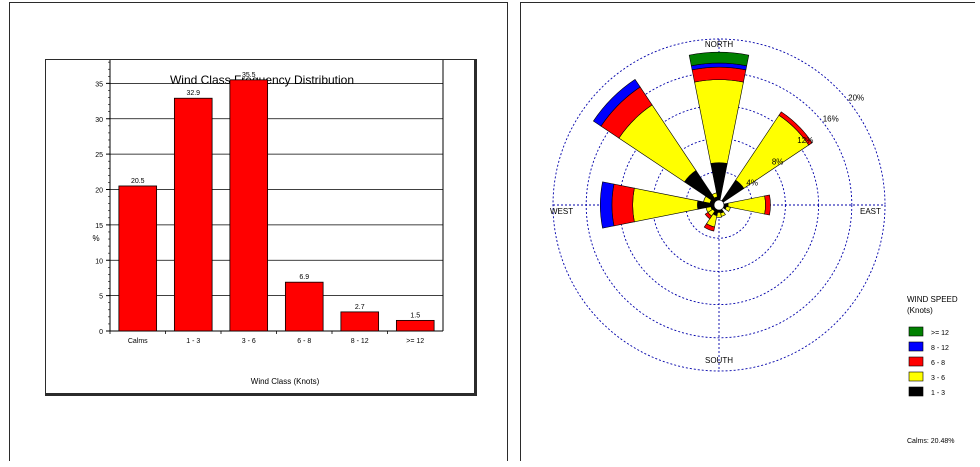  What do you see at coordinates (719, 44) in the screenshot?
I see `direction-north: NORTH` at bounding box center [719, 44].